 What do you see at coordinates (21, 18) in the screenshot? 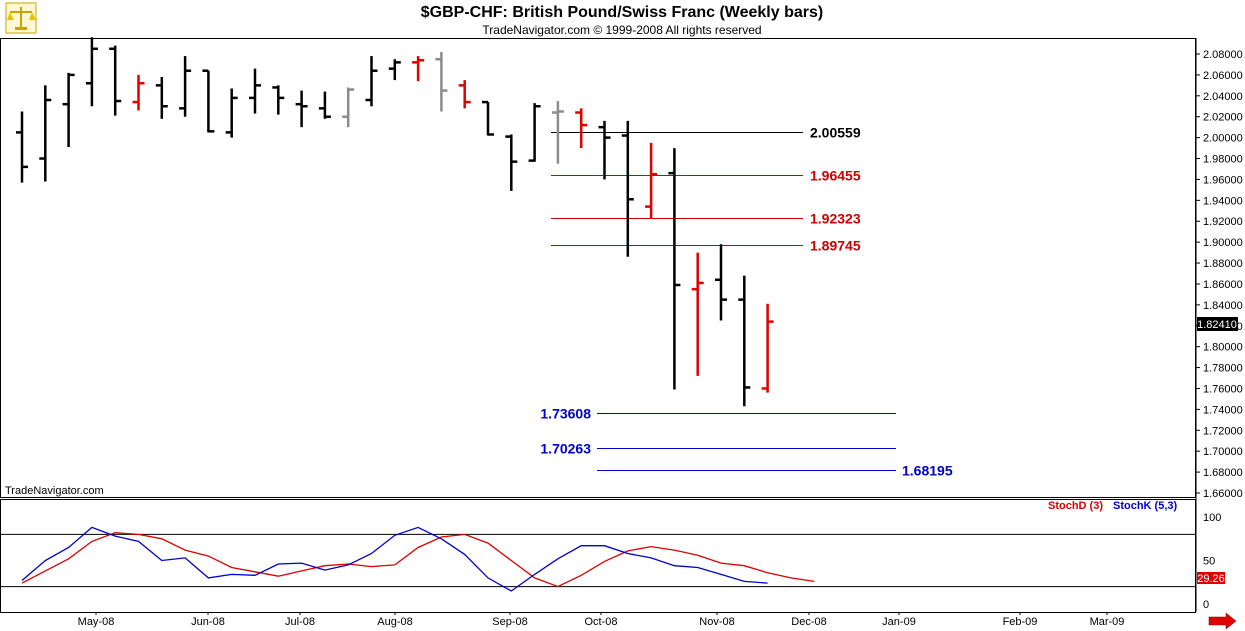
I see `logo-icon` at bounding box center [21, 18].